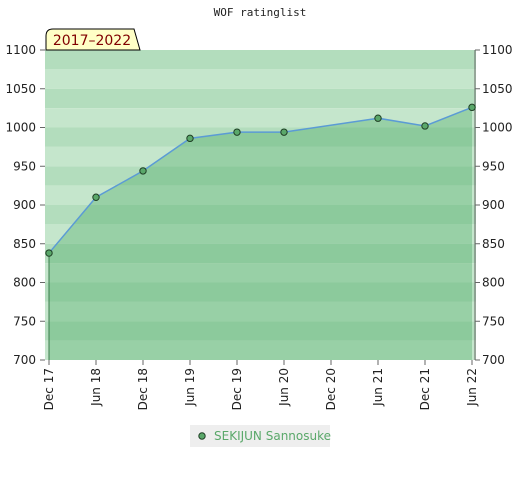  What do you see at coordinates (143, 389) in the screenshot?
I see `x-tick-label: Dec 18` at bounding box center [143, 389].